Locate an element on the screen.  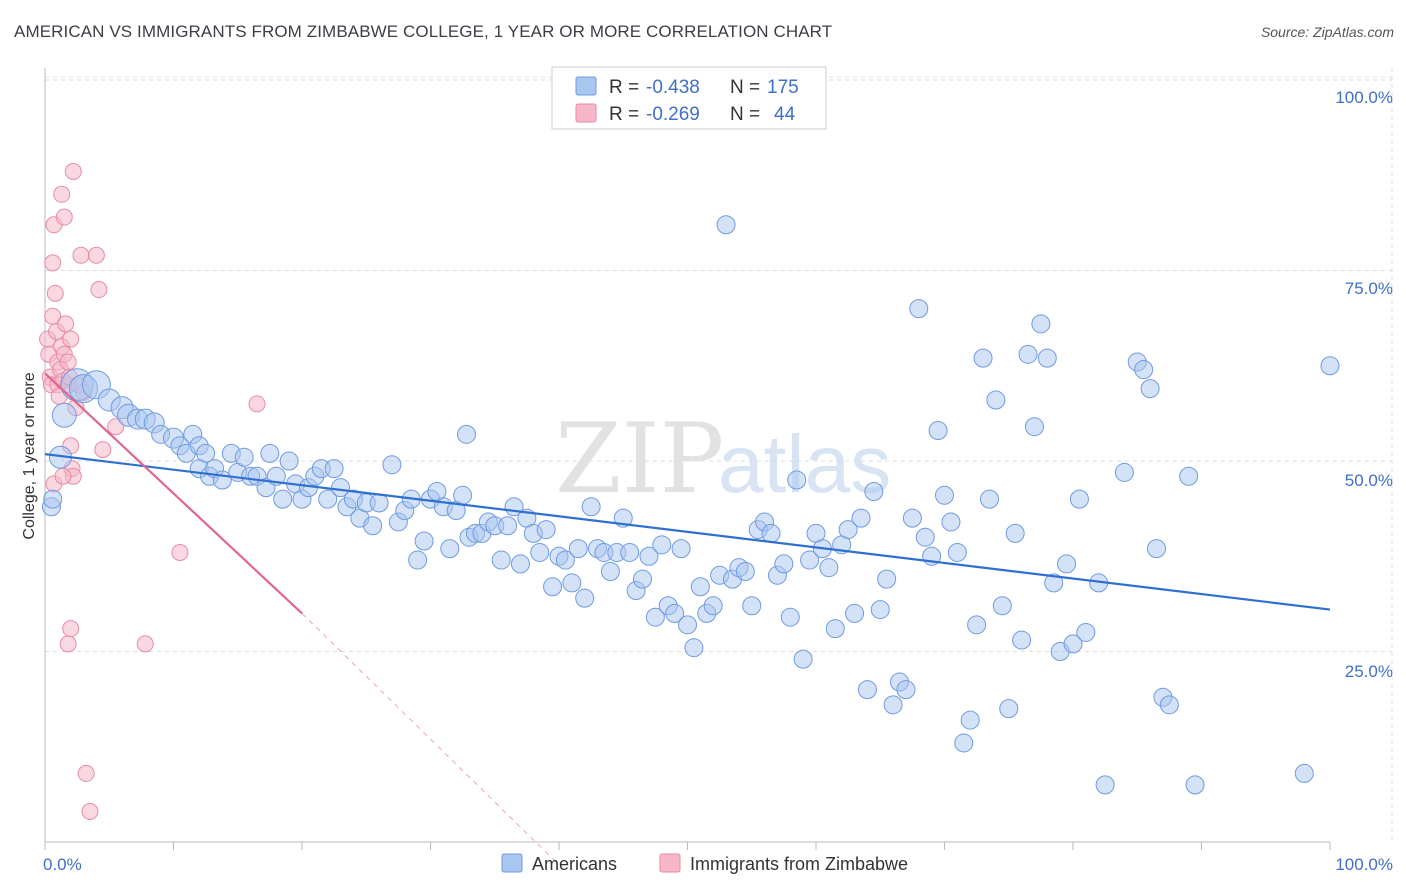
y-tick-label-25: 25.0% is located at coordinates (1369, 671).